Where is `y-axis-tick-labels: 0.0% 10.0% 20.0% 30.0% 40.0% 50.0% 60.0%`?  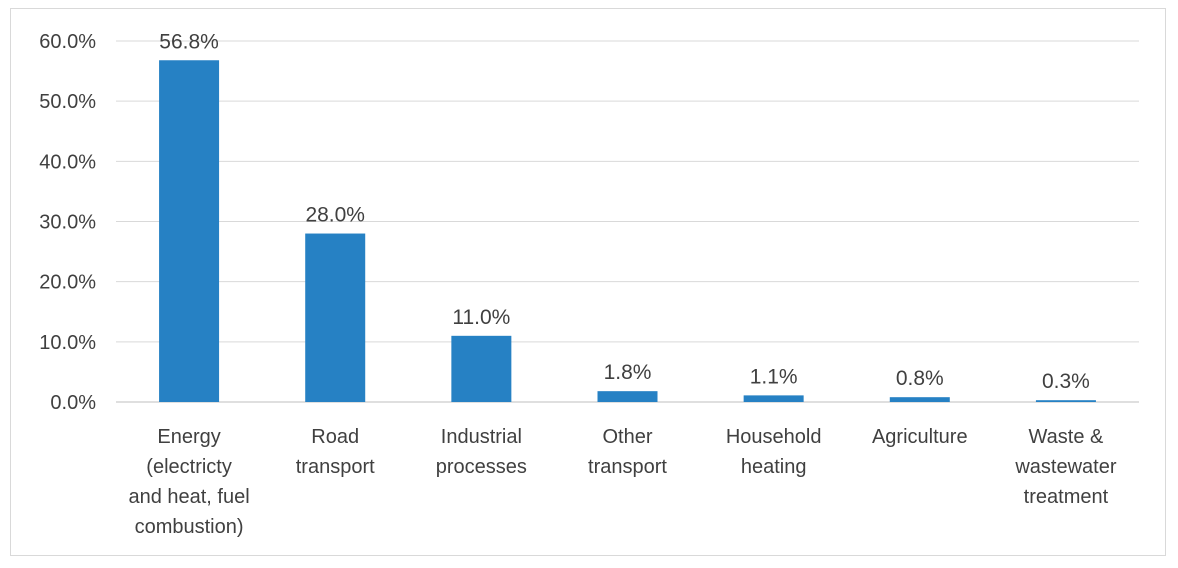
y-axis-tick-labels: 0.0% 10.0% 20.0% 30.0% 40.0% 50.0% 60.0% is located at coordinates (67, 222).